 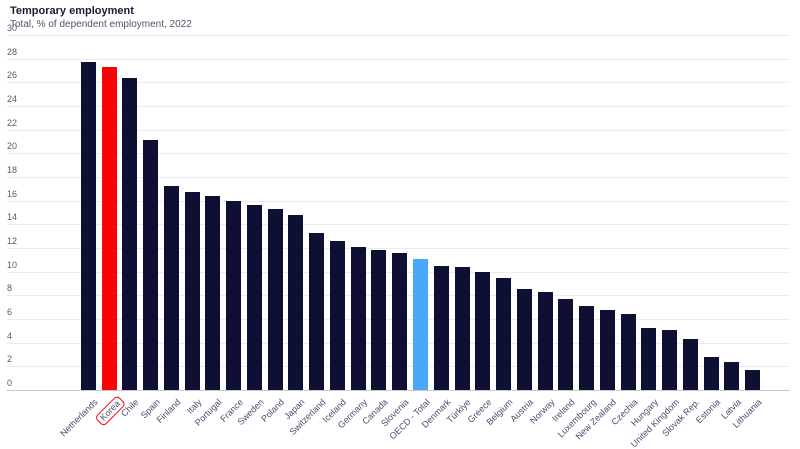 I want to click on bar-t-rkiye, so click(x=462, y=328).